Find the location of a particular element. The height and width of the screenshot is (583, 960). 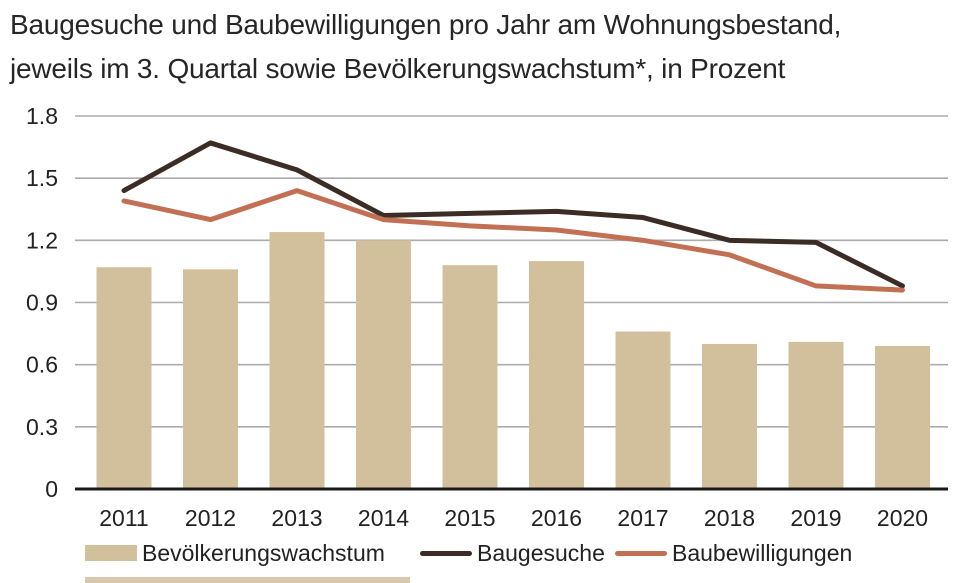

legend-item-baugesuche: Baugesuche is located at coordinates (512, 553).